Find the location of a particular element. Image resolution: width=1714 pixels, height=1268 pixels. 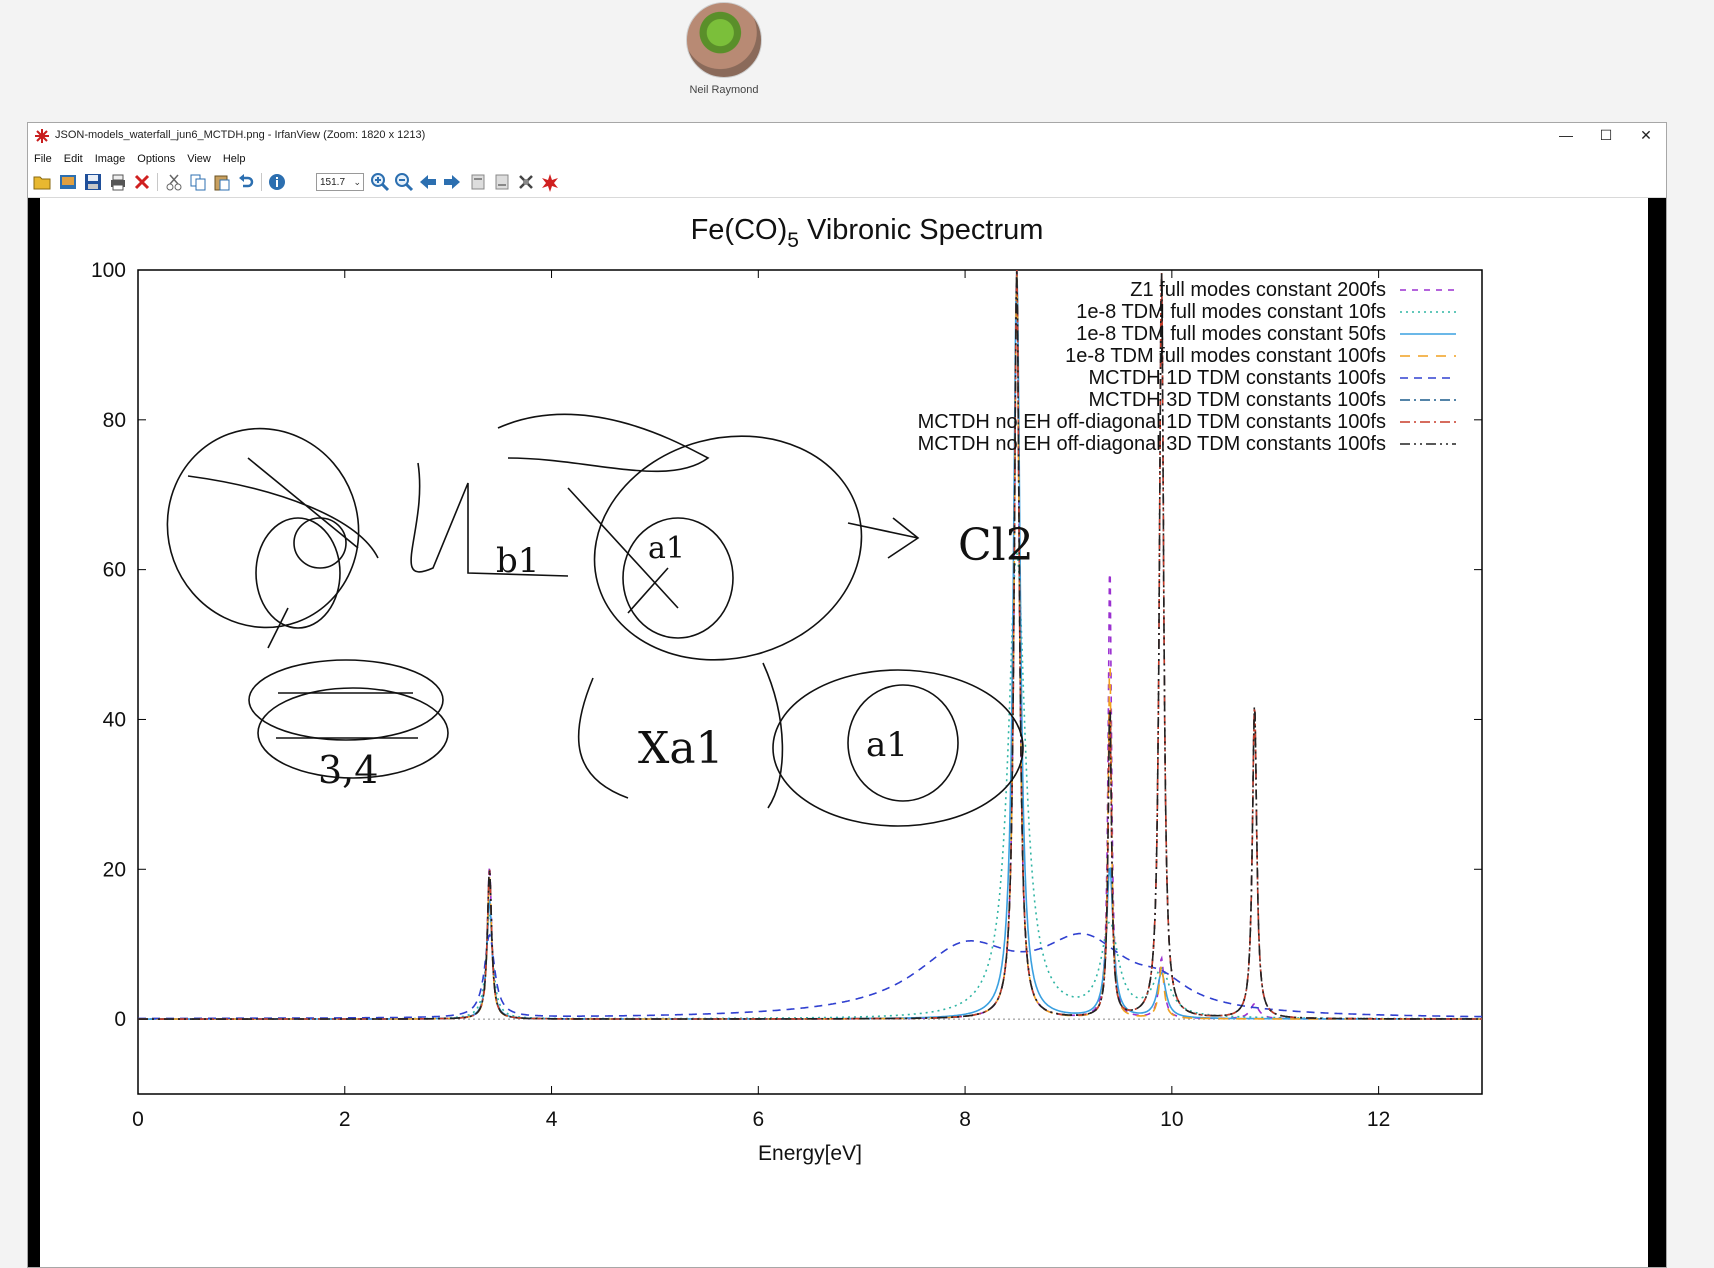

copy-icon is located at coordinates (198, 182).